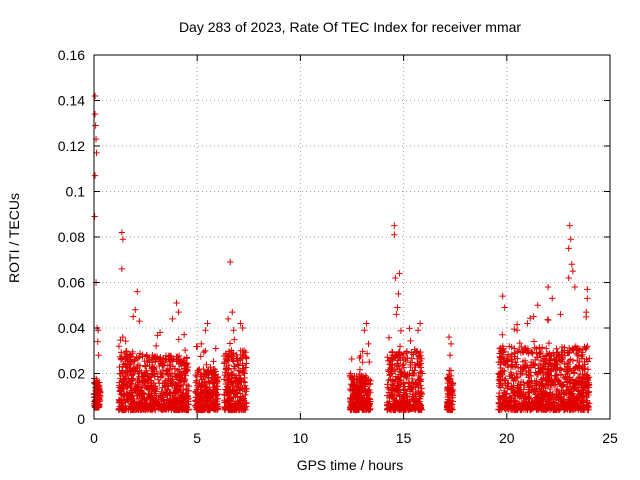 The width and height of the screenshot is (640, 480). I want to click on y-tick-label: 0.04, so click(71, 328).